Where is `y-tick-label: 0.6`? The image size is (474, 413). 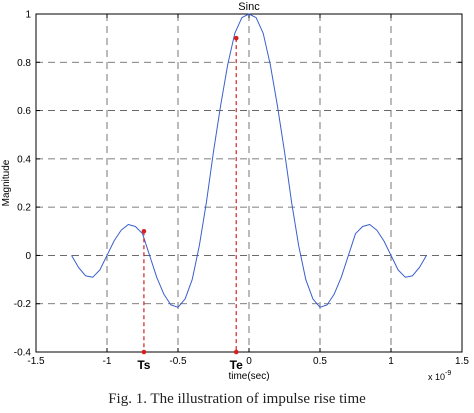 y-tick-label: 0.6 is located at coordinates (24, 111).